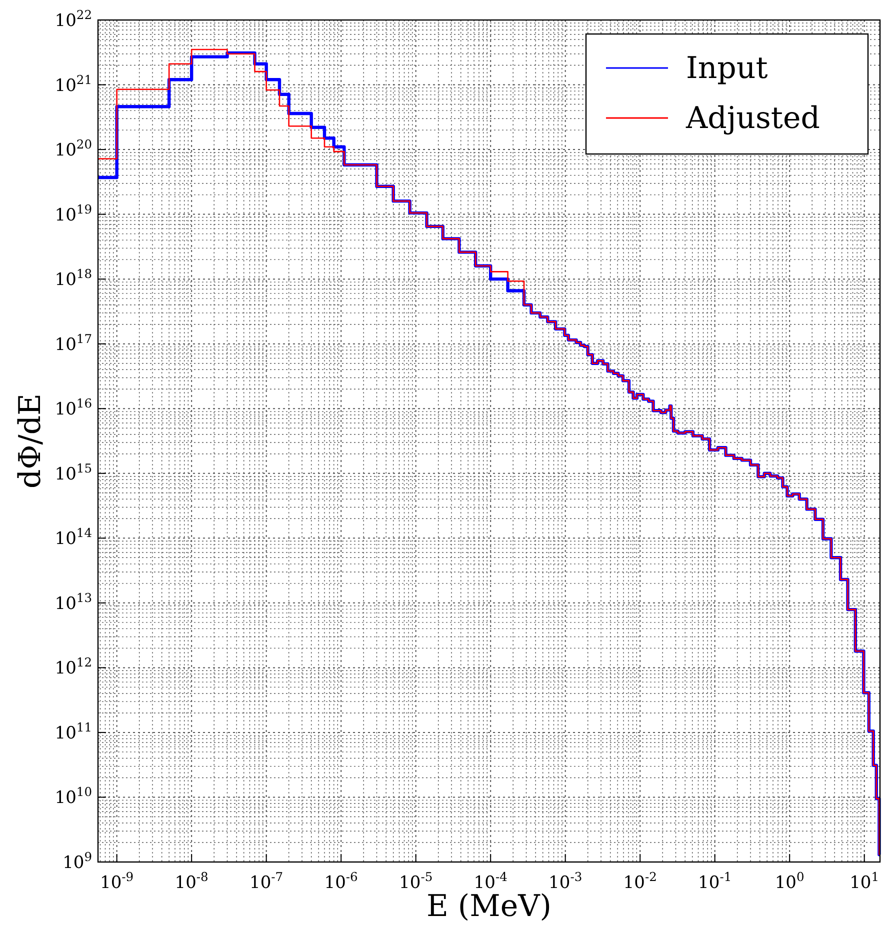  Describe the element at coordinates (267, 881) in the screenshot. I see `x-tick-label: 10$^{-7}$` at that location.